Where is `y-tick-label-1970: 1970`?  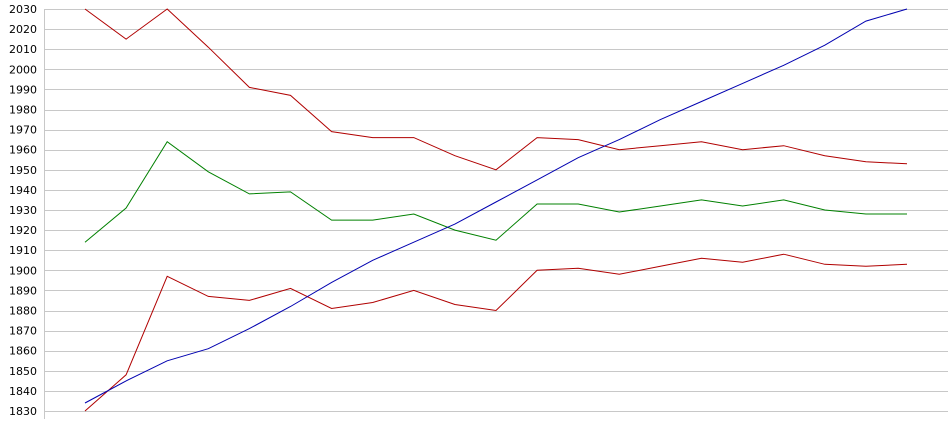
y-tick-label-1970: 1970 is located at coordinates (23, 130).